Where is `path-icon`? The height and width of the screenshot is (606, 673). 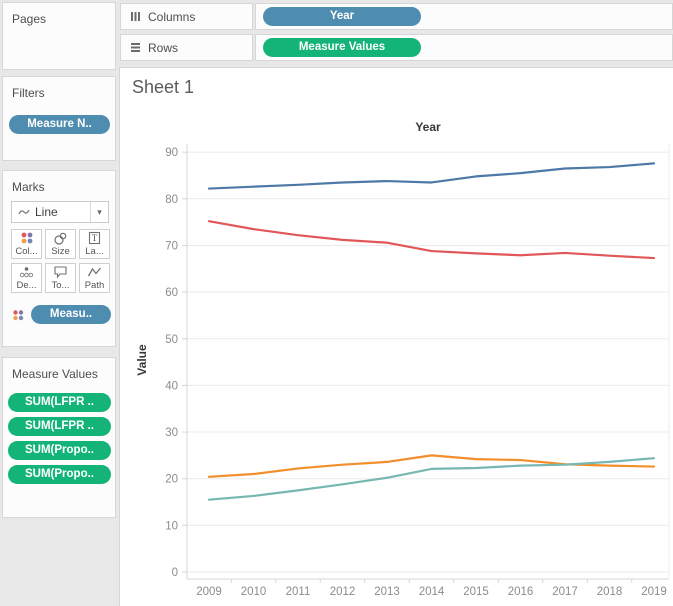
path-icon is located at coordinates (94, 272).